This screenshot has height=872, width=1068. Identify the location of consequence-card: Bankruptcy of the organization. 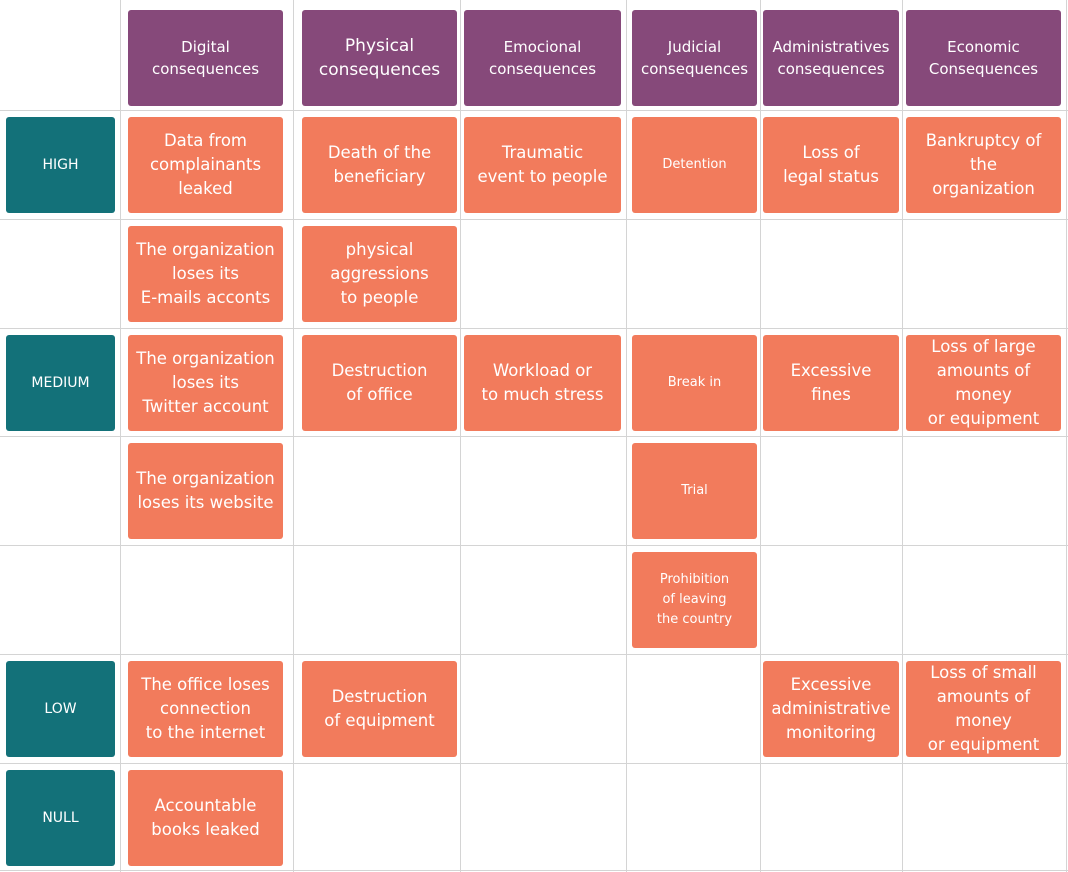
(983, 165).